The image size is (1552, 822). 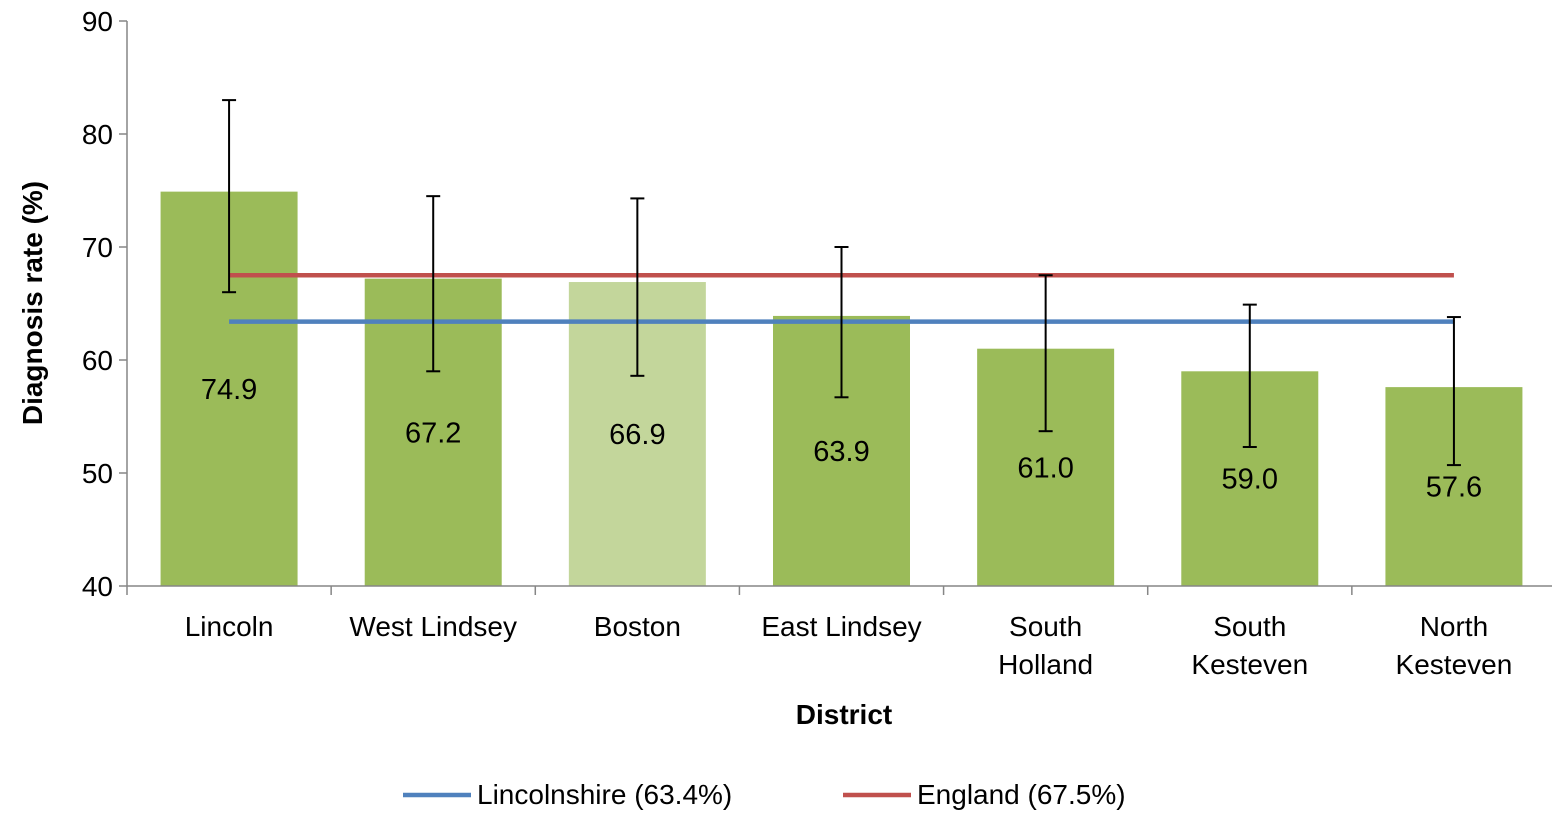 What do you see at coordinates (433, 626) in the screenshot?
I see `x-tick-label: West Lindsey` at bounding box center [433, 626].